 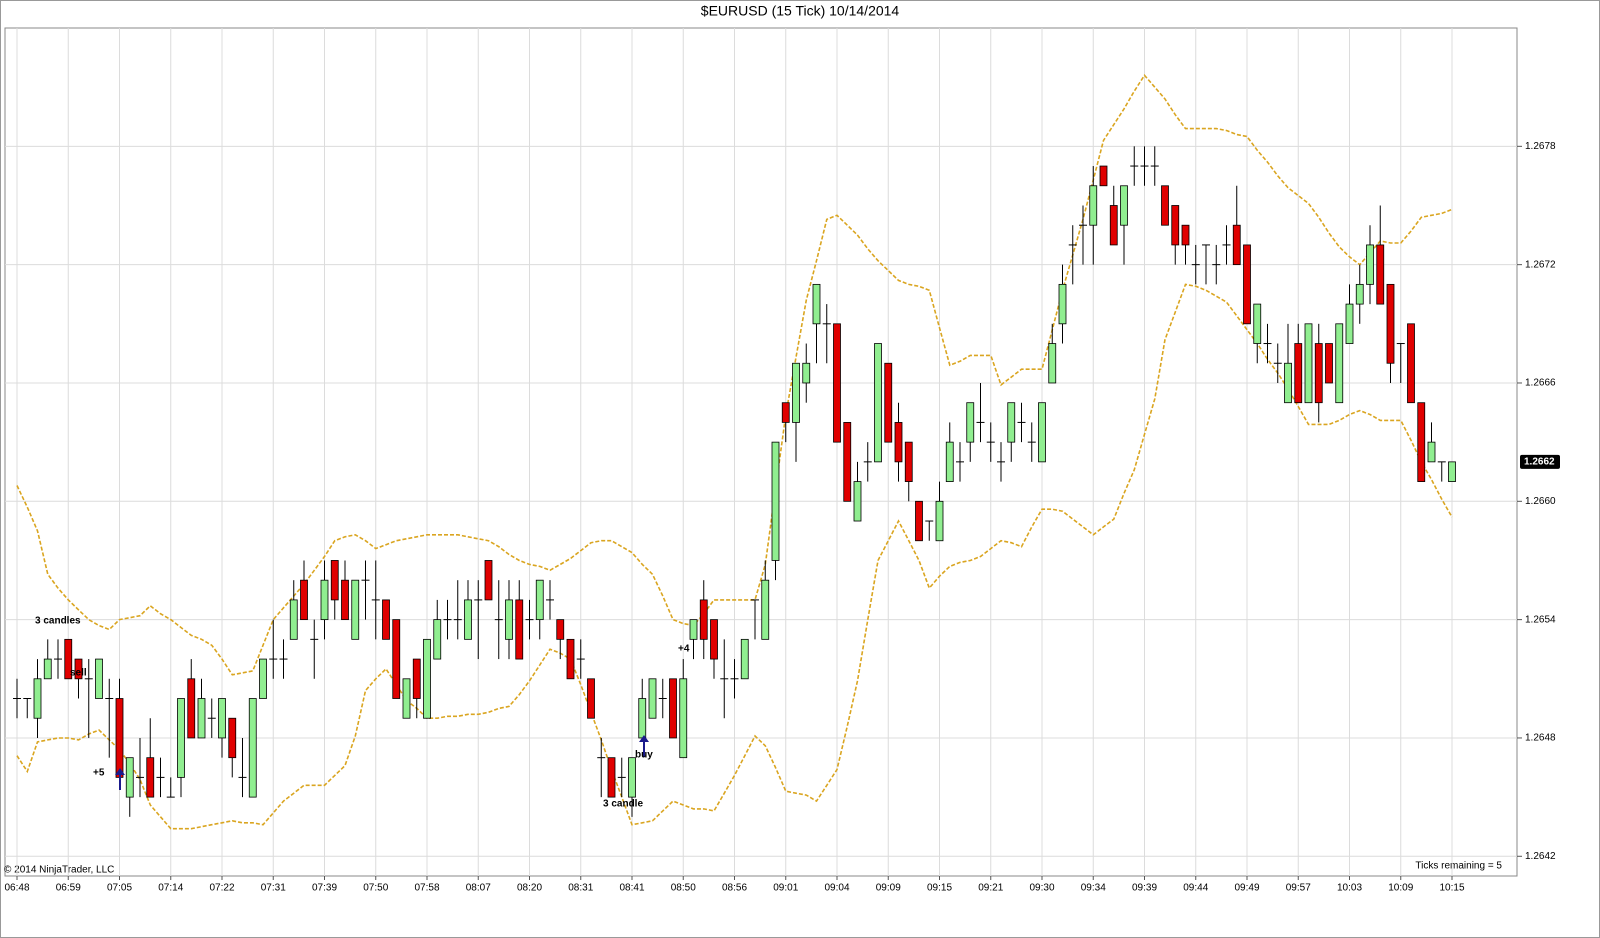 What do you see at coordinates (888, 888) in the screenshot?
I see `x-tick-label: 09:09` at bounding box center [888, 888].